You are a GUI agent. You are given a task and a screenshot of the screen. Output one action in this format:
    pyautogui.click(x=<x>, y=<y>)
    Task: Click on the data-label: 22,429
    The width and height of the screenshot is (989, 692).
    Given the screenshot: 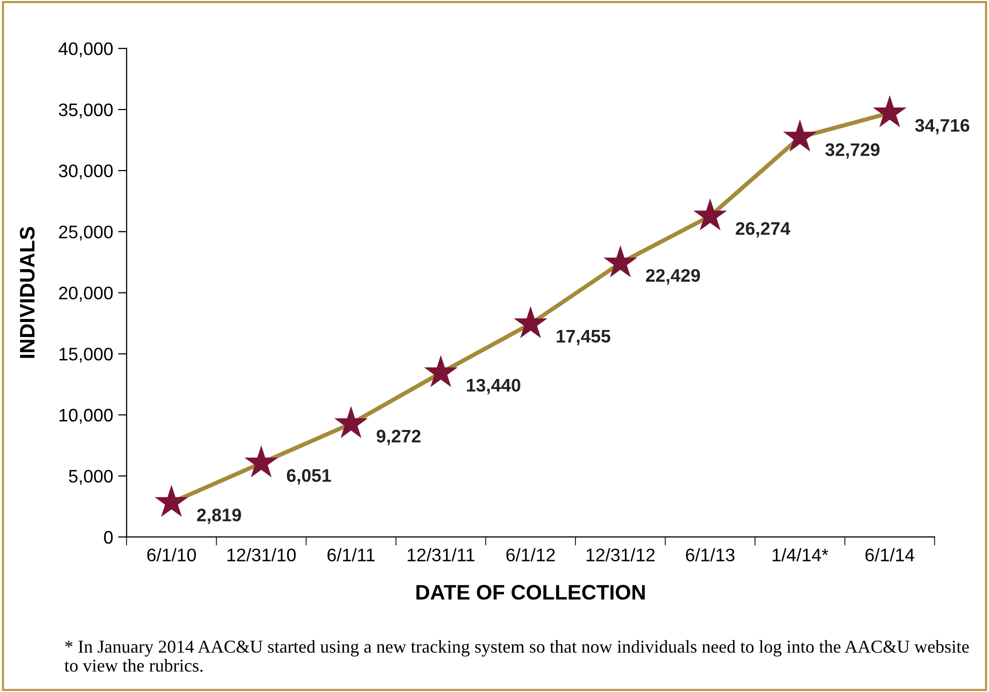 What is the action you would take?
    pyautogui.click(x=673, y=276)
    